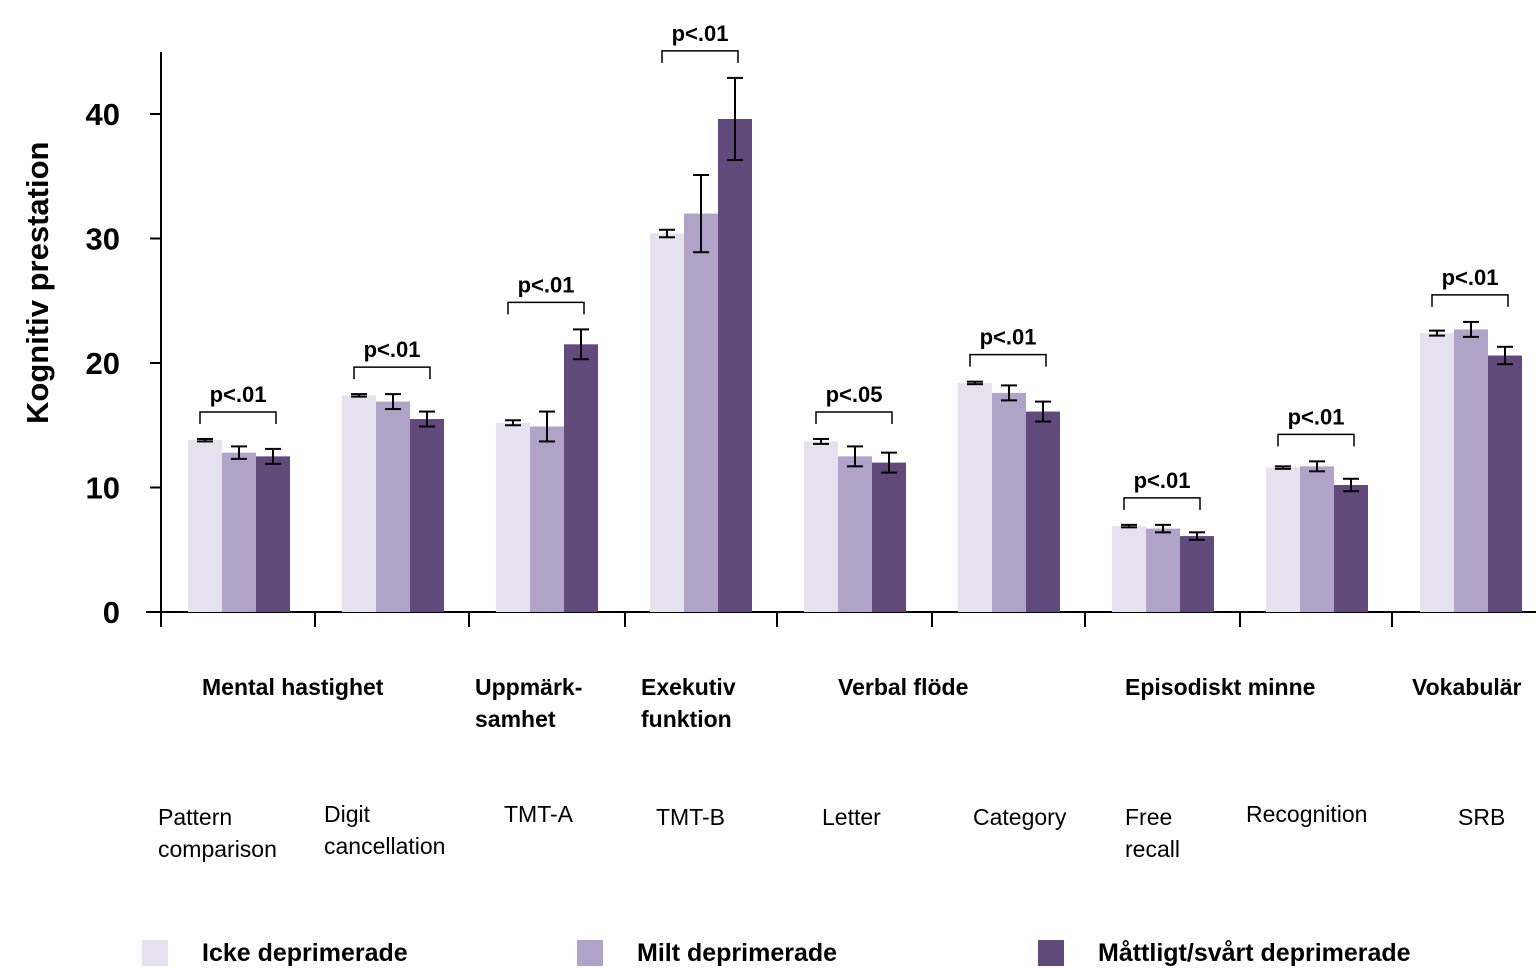 This screenshot has height=968, width=1536. Describe the element at coordinates (700, 33) in the screenshot. I see `annotation-3: p<.01` at that location.